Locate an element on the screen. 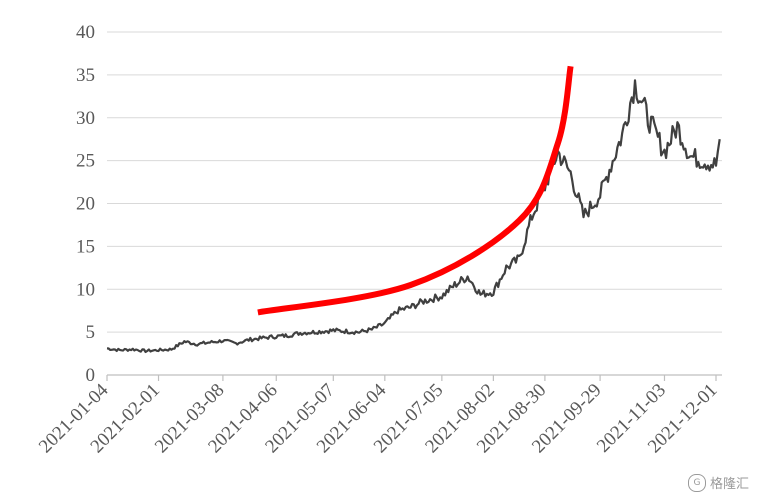 This screenshot has width=757, height=498. y-tick-label: 10 is located at coordinates (85, 289).